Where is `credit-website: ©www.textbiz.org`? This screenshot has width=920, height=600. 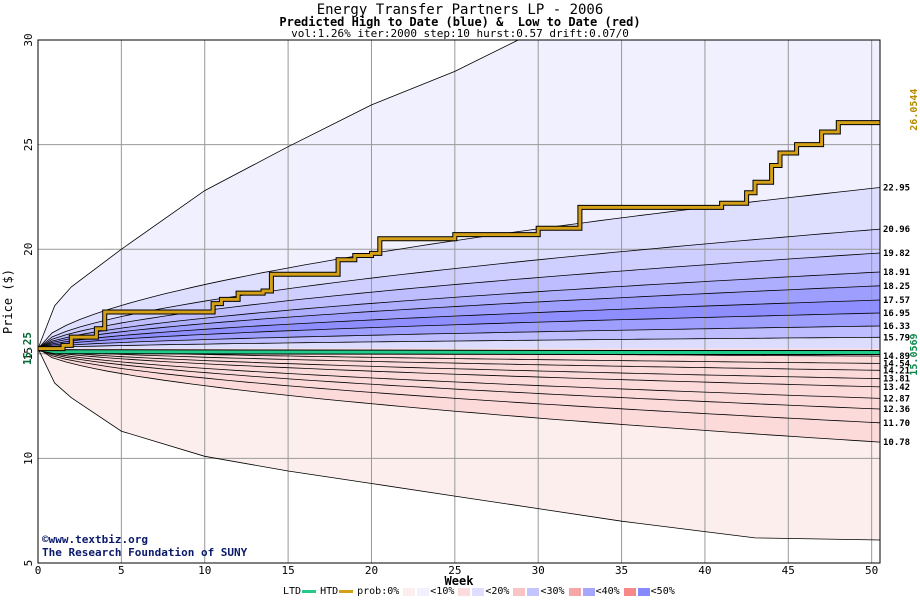 credit-website: ©www.textbiz.org is located at coordinates (95, 539).